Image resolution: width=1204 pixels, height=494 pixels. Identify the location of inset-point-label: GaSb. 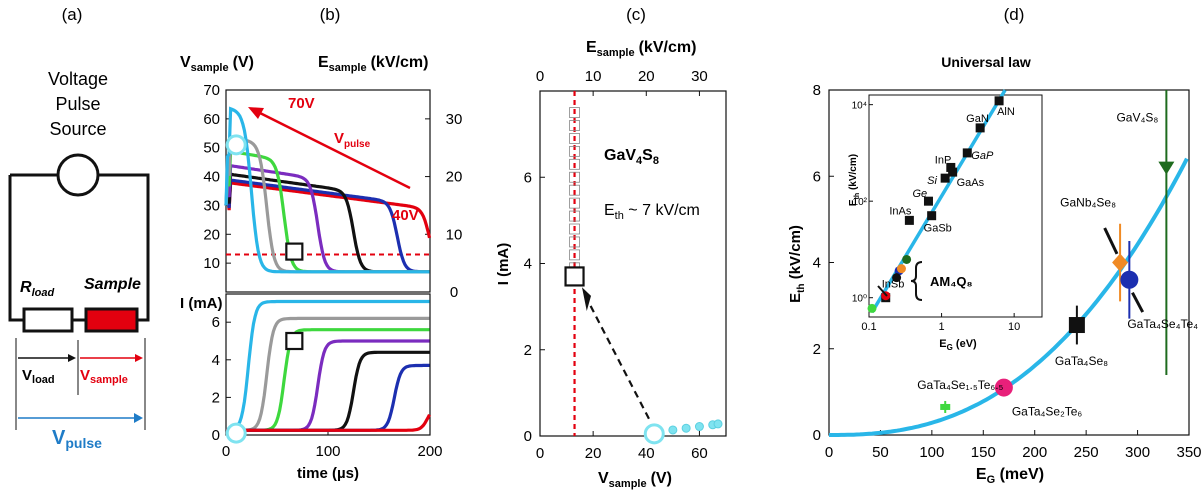
(938, 229).